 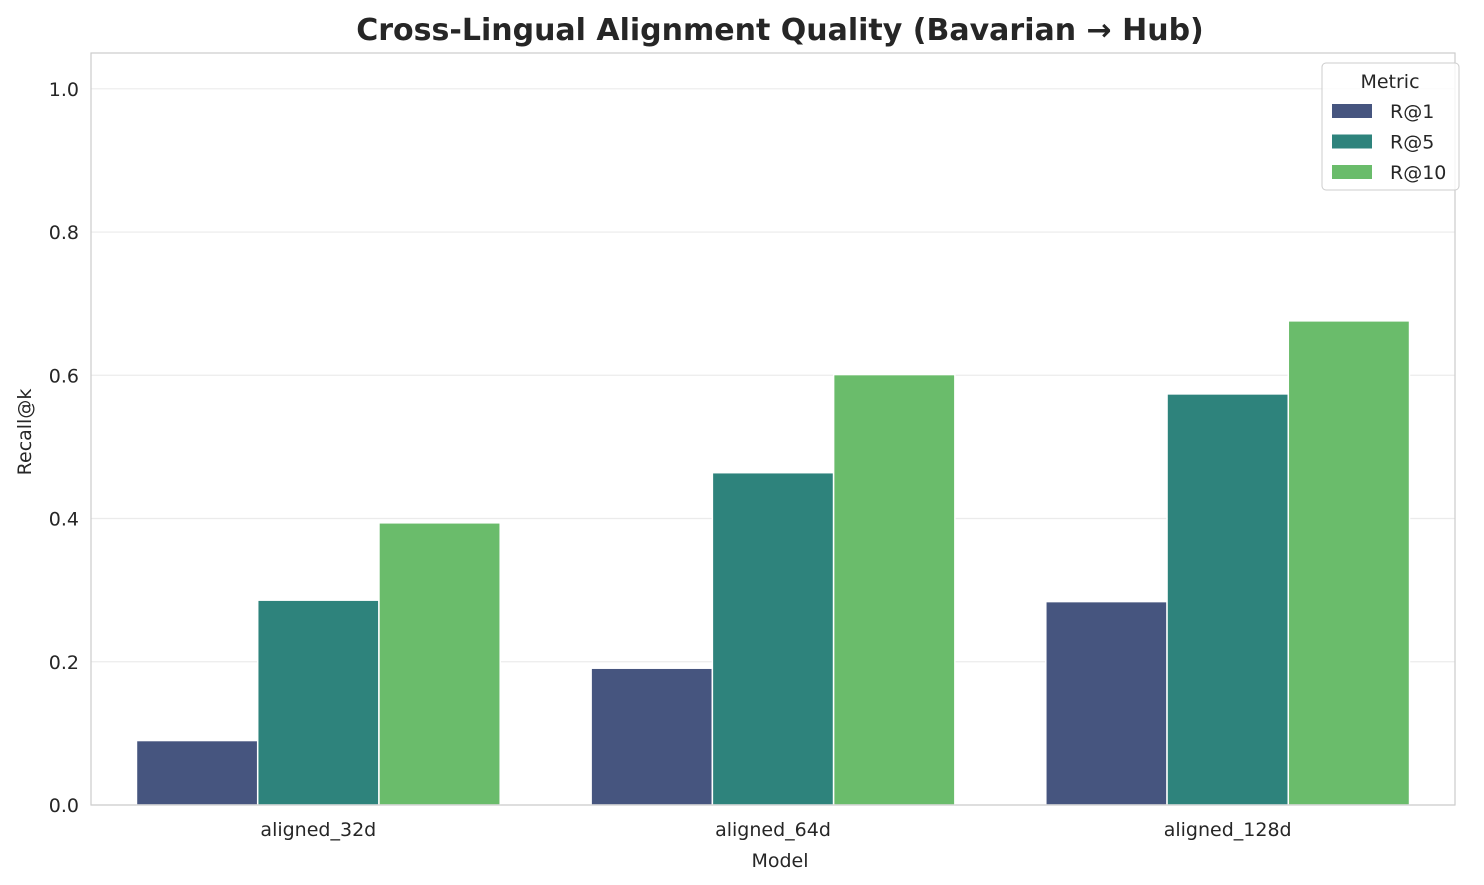 I want to click on bar-r-at-5-aligned_128d, so click(x=1228, y=599).